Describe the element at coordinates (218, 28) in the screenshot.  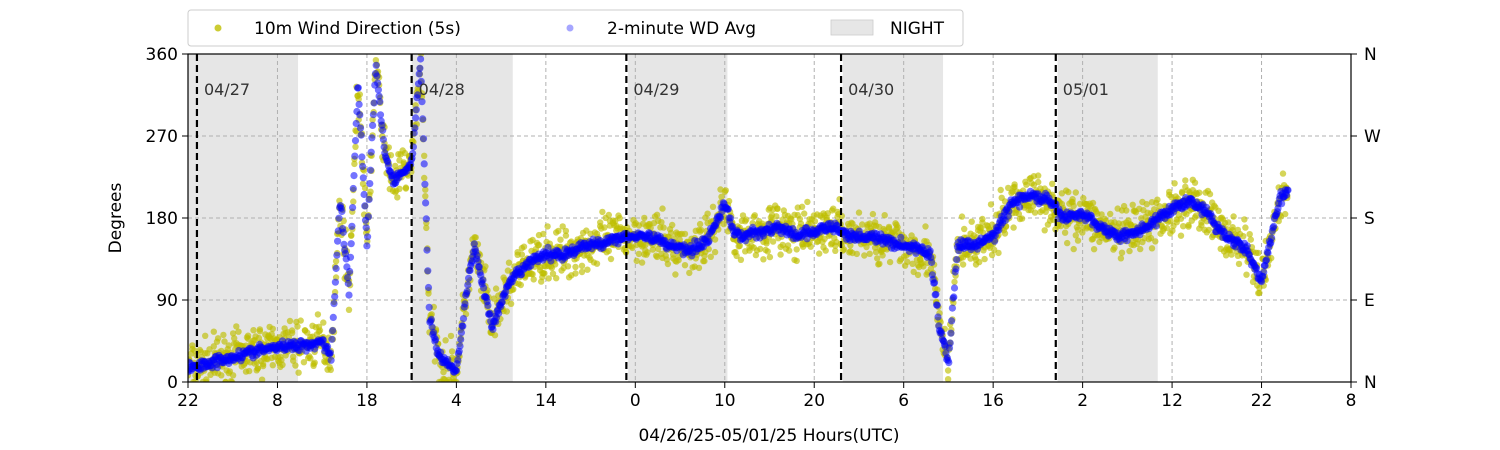
I see `legend-marker-wind-direction` at that location.